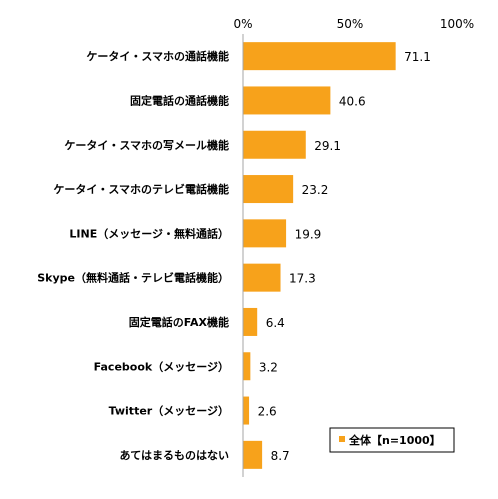  Describe the element at coordinates (457, 24) in the screenshot. I see `x-tick-label: 100%` at that location.